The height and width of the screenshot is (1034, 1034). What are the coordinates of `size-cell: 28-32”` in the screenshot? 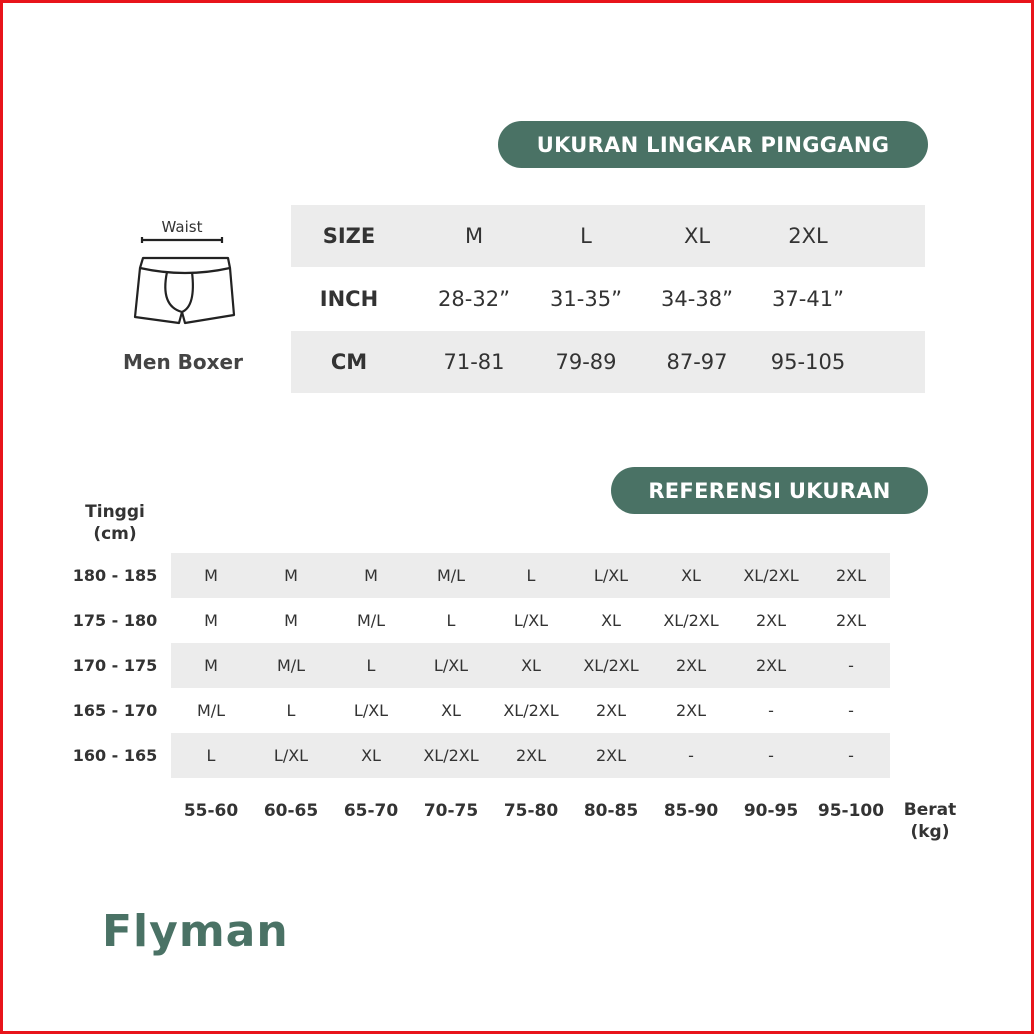 It's located at (474, 299).